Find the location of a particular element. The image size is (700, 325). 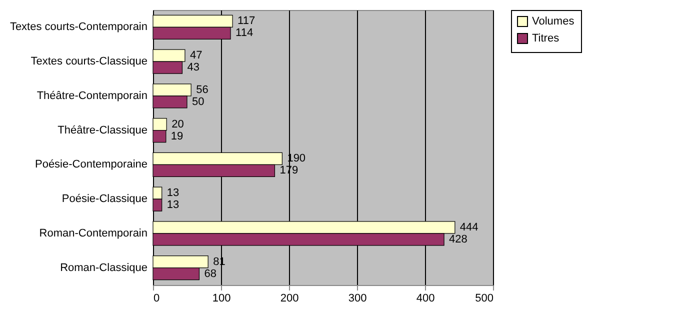

y-tick-label: Roman-Classique is located at coordinates (104, 268).